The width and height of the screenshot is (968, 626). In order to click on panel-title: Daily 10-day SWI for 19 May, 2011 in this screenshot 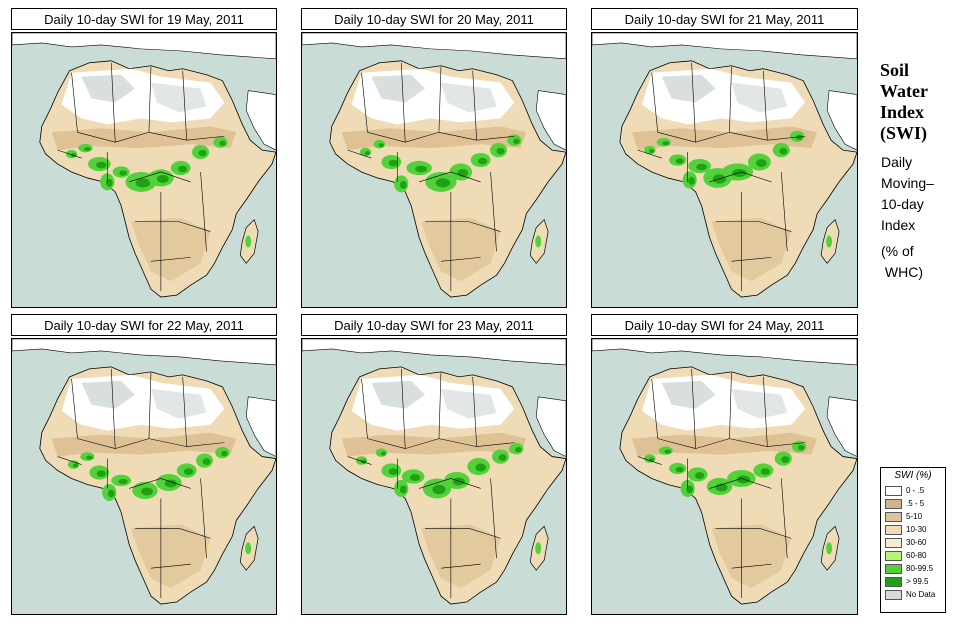, I will do `click(144, 19)`.